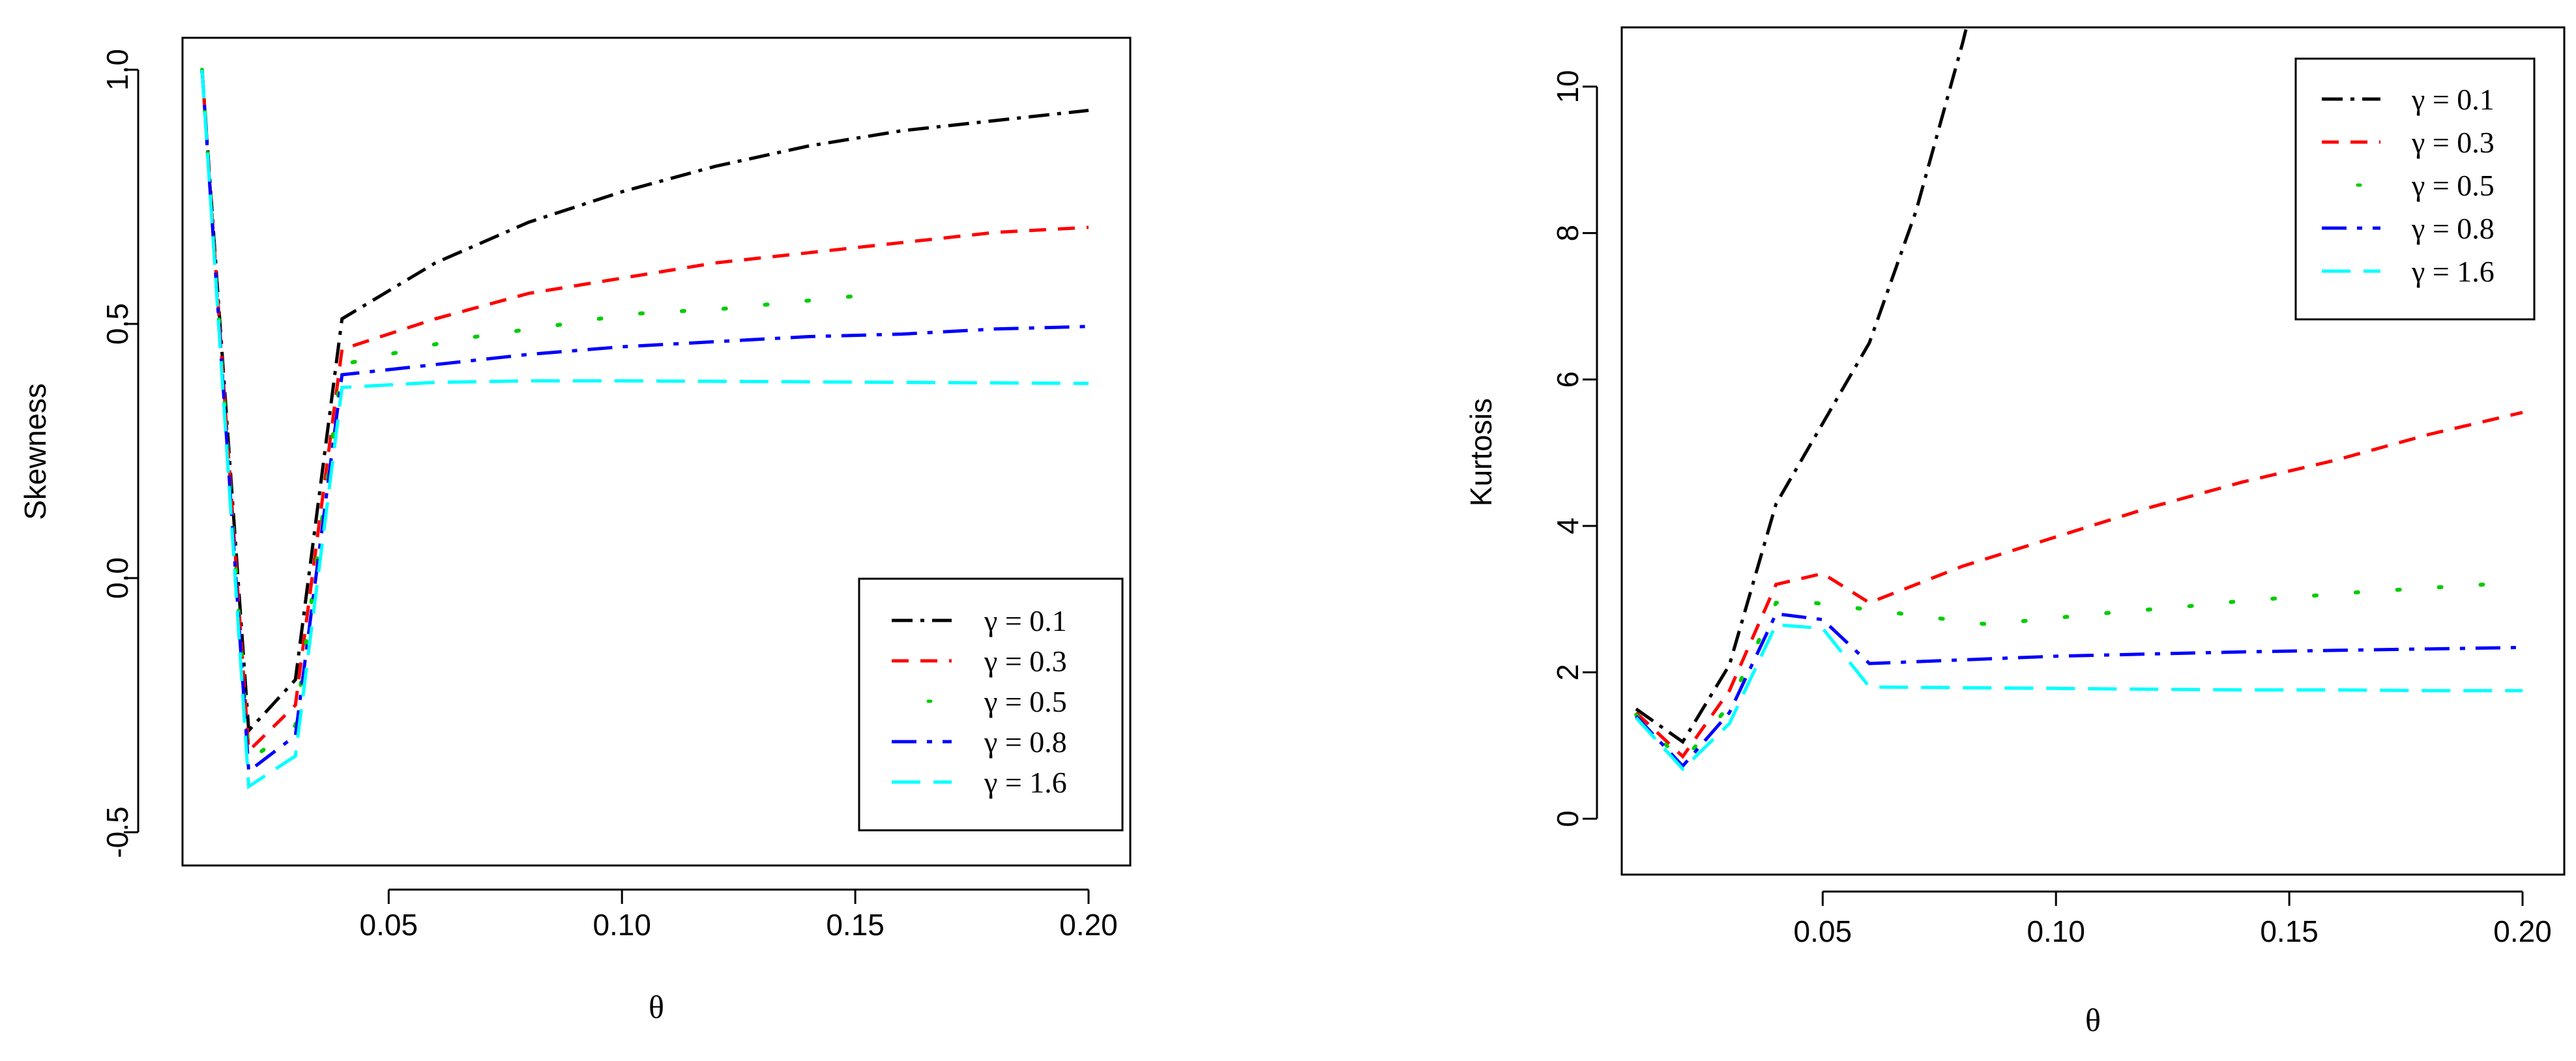 The height and width of the screenshot is (1061, 2576). Describe the element at coordinates (1088, 925) in the screenshot. I see `skewness-x-tick-label: 0.20` at that location.